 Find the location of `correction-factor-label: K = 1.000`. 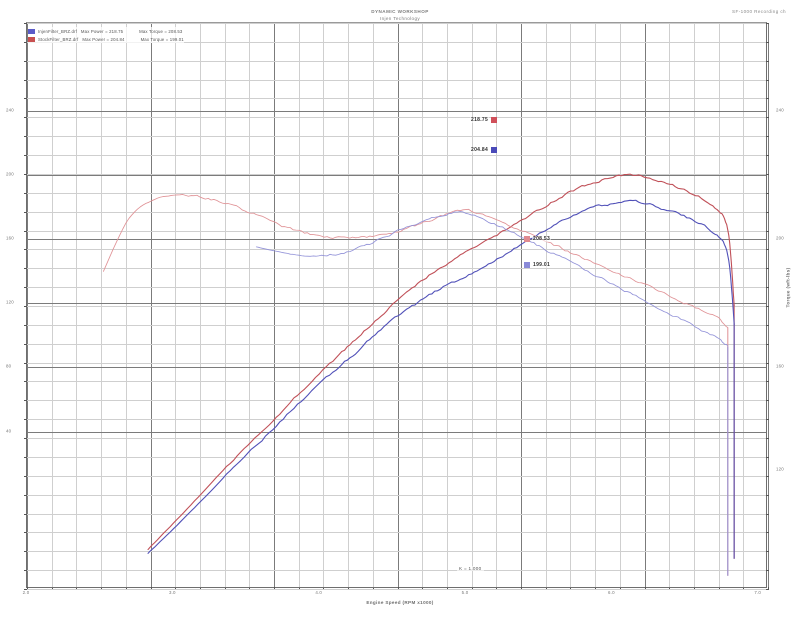

correction-factor-label: K = 1.000 is located at coordinates (470, 568).